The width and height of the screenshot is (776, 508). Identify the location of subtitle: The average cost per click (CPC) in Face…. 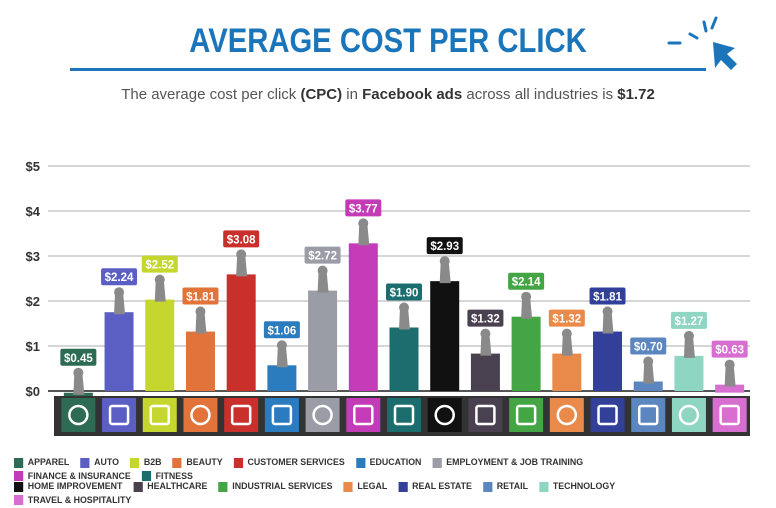
(388, 94).